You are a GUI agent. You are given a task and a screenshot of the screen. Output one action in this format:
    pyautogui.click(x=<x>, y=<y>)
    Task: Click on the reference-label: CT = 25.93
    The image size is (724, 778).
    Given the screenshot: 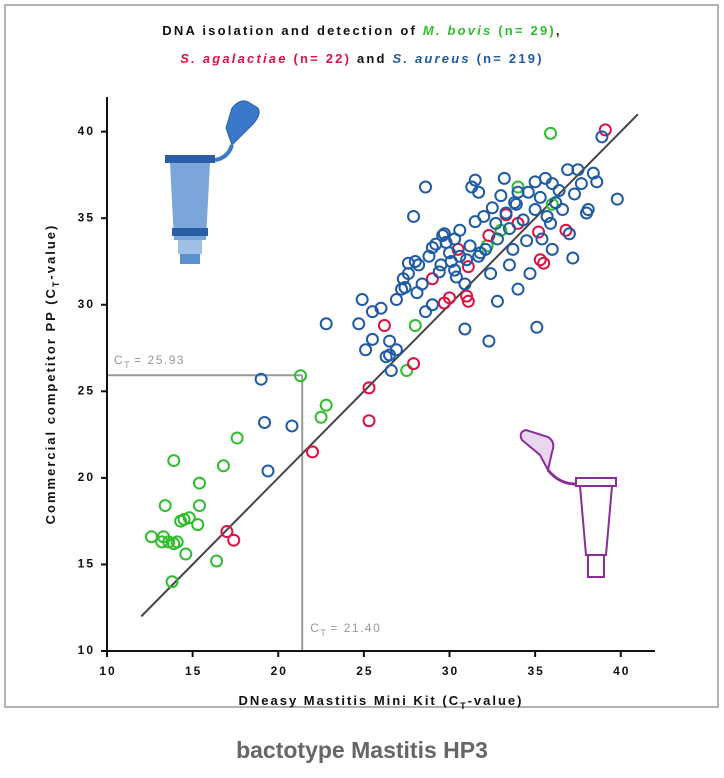 What is the action you would take?
    pyautogui.click(x=149, y=361)
    